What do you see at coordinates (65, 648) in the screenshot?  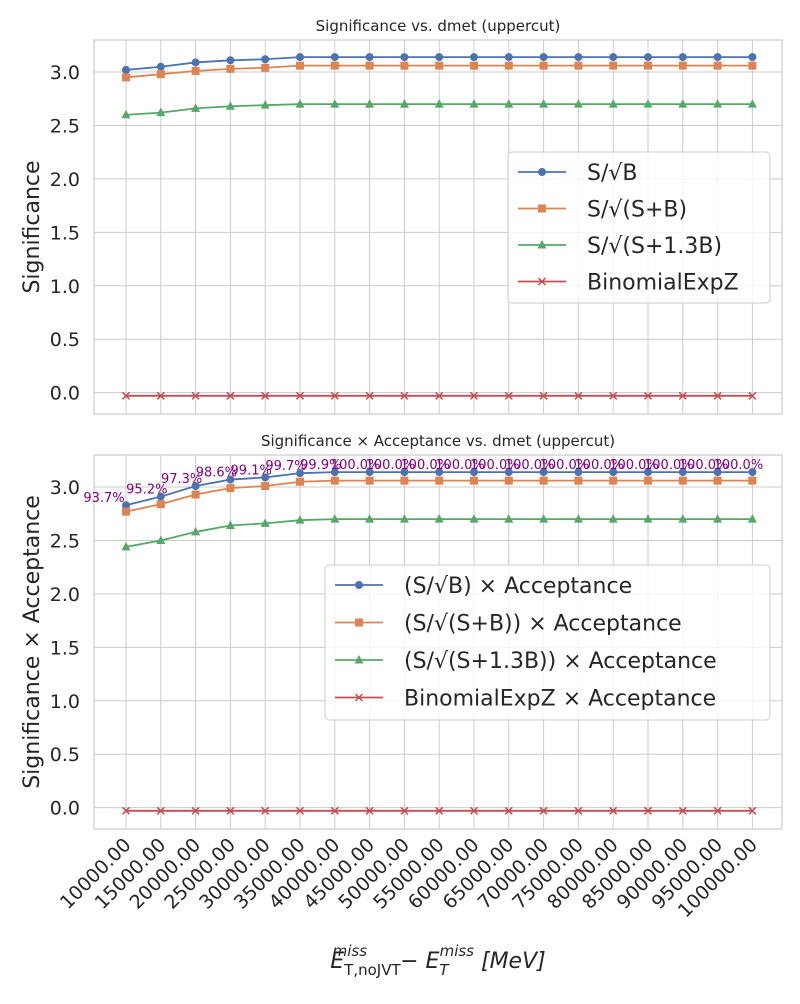 I see `y-tick-label: 1.5` at bounding box center [65, 648].